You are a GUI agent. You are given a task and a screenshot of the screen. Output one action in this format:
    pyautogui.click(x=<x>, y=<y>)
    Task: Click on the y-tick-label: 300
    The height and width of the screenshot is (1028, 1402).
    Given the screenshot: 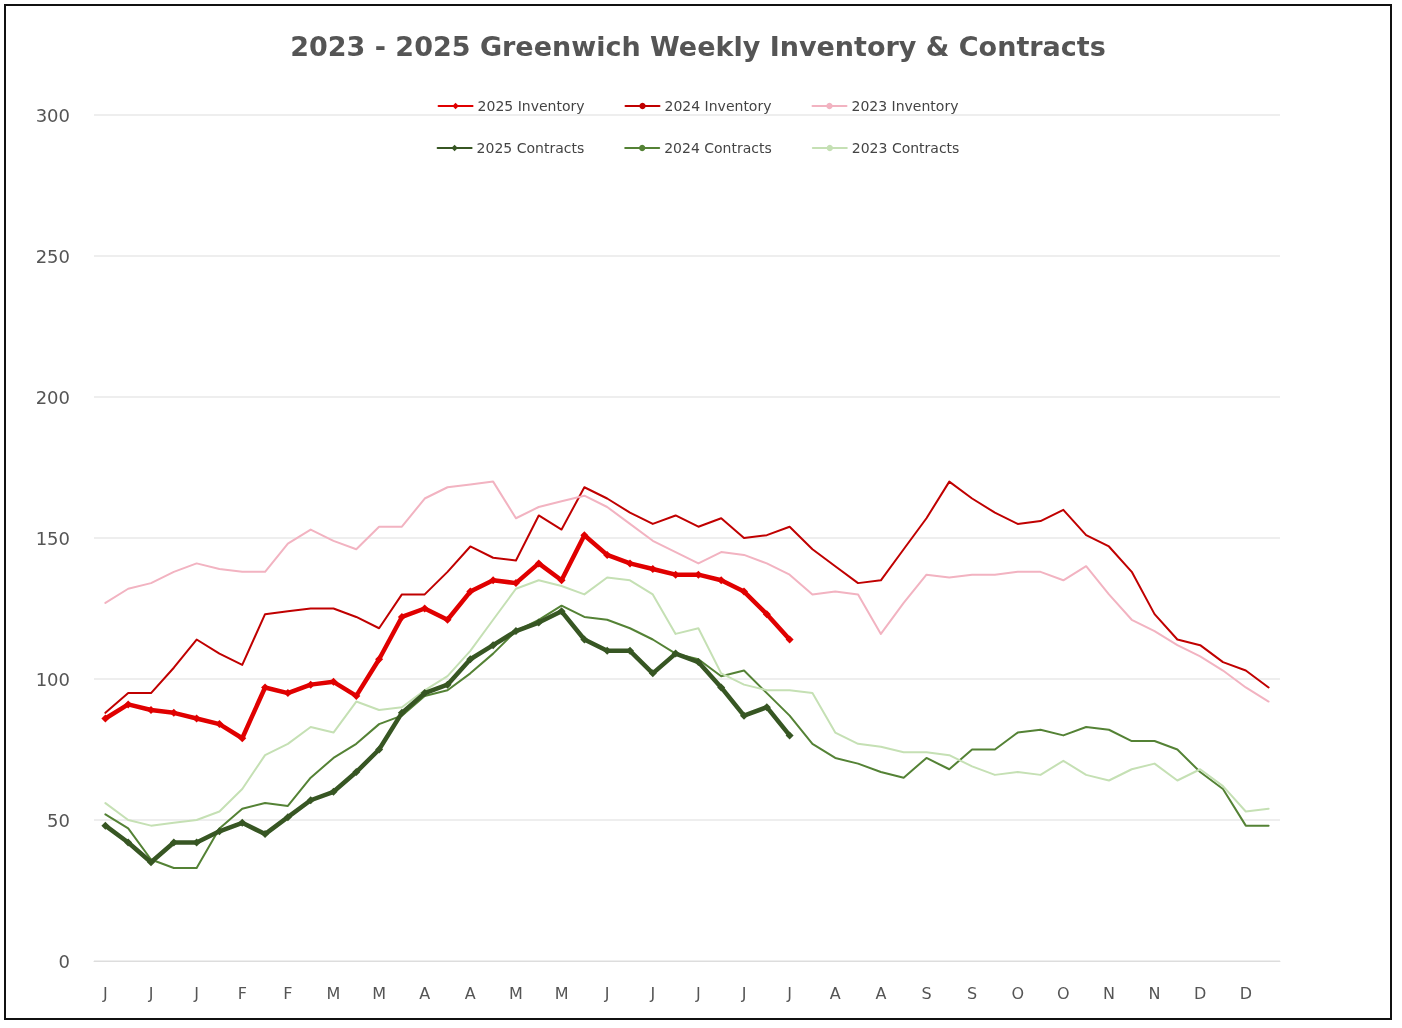 What is the action you would take?
    pyautogui.click(x=52, y=115)
    